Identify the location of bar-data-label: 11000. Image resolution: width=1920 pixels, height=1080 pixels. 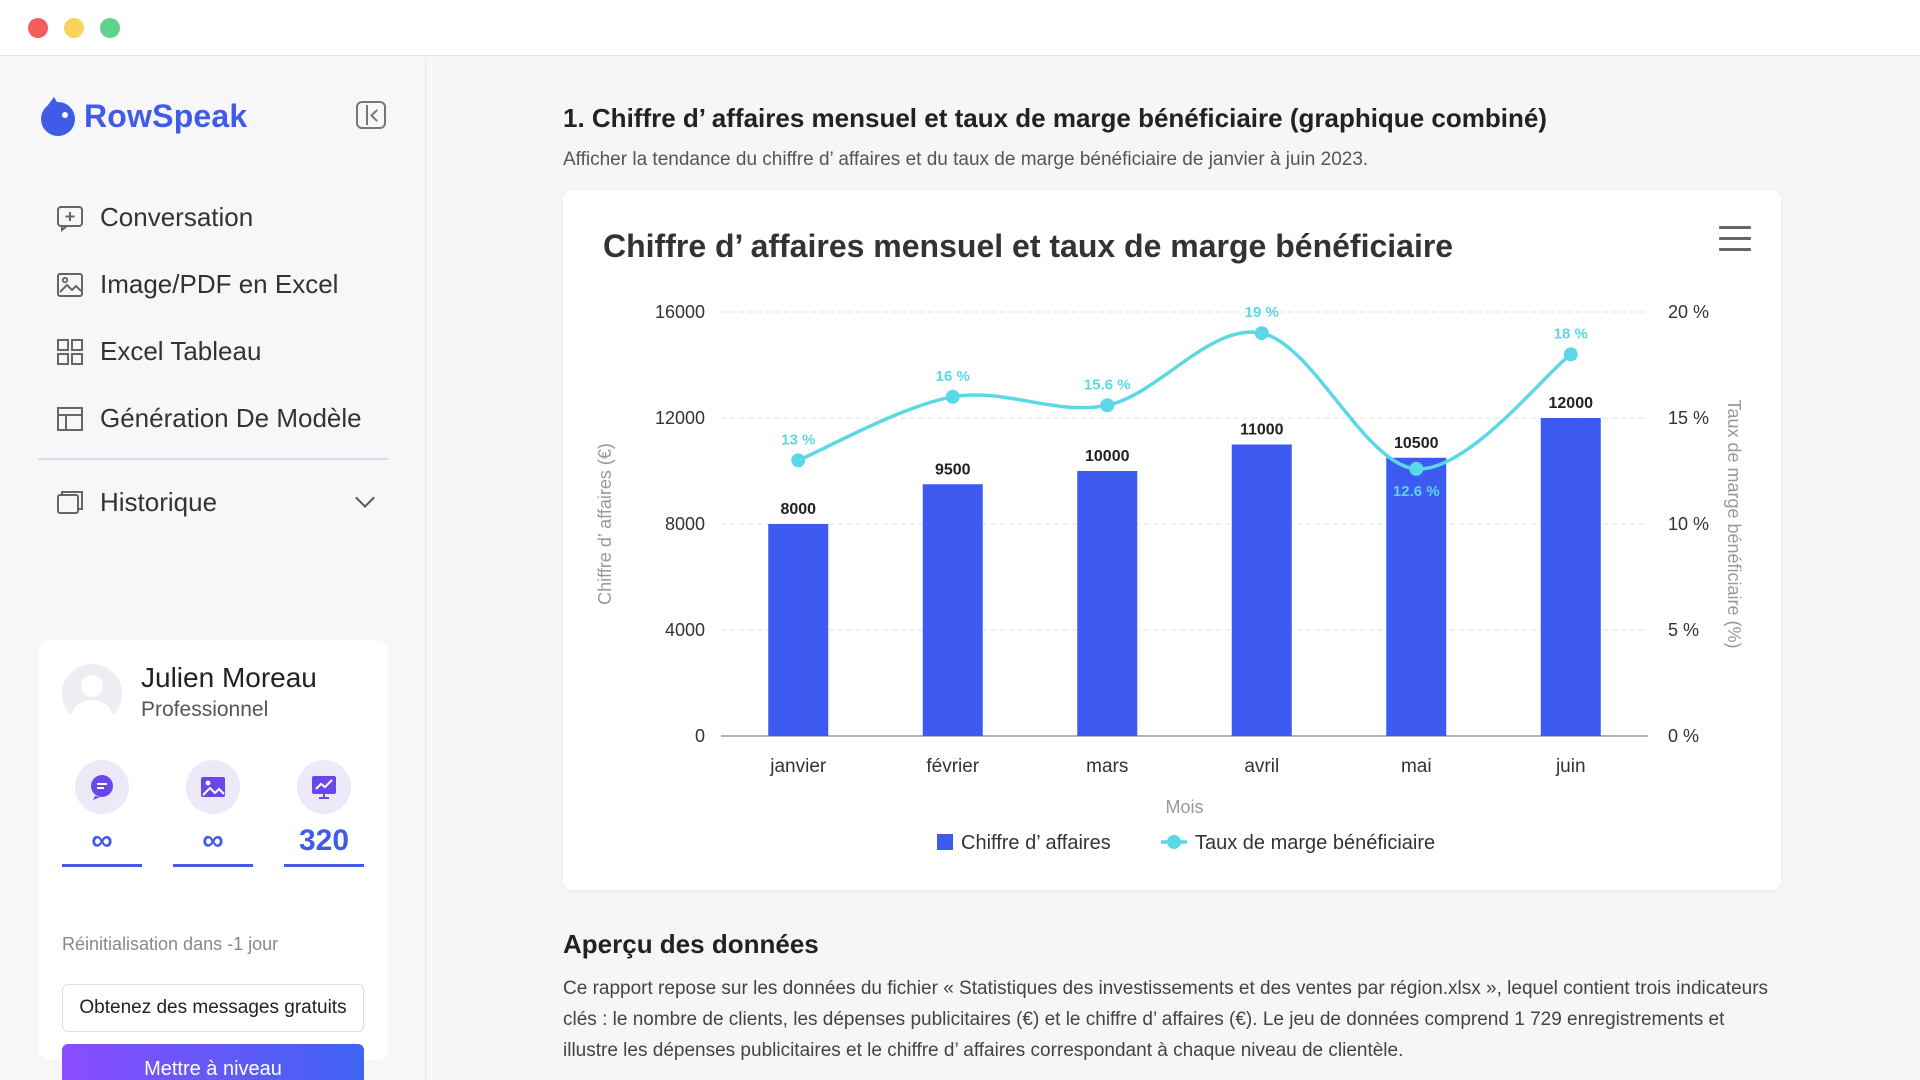
(1262, 430).